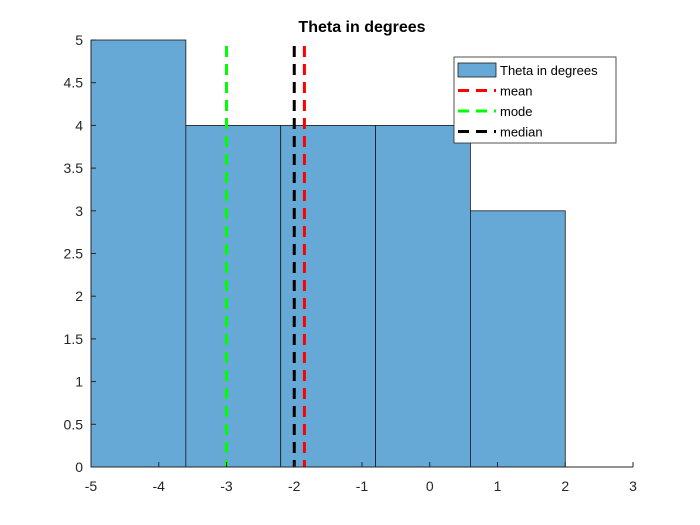 The height and width of the screenshot is (525, 700). Describe the element at coordinates (79, 296) in the screenshot. I see `y-tick-label: 2` at that location.